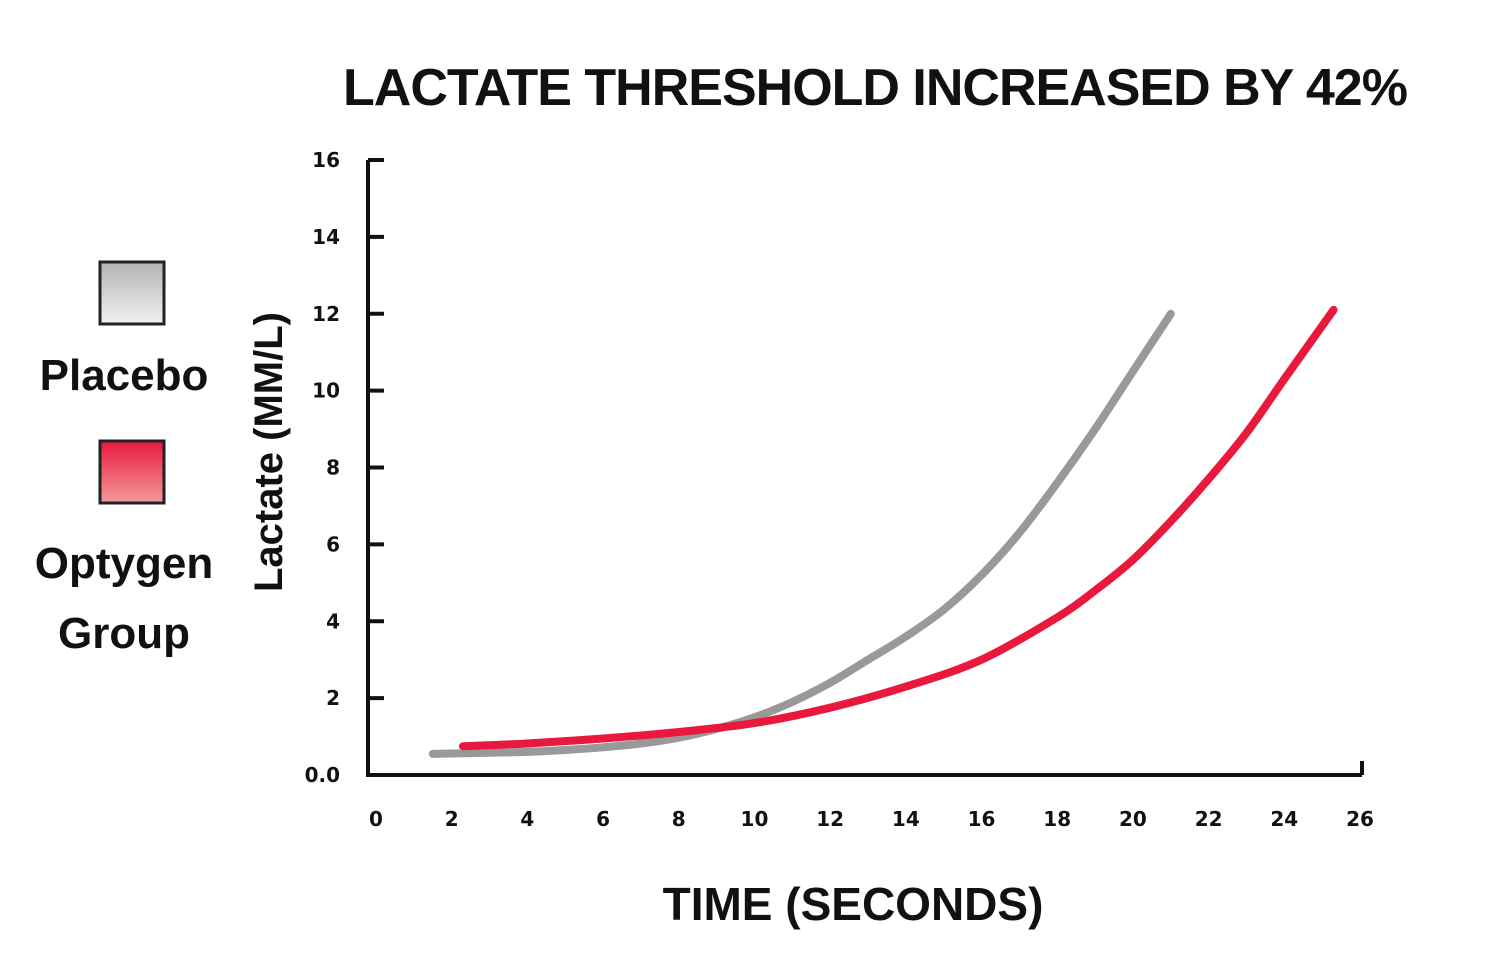 The image size is (1500, 967). Describe the element at coordinates (344, 467) in the screenshot. I see `y-ticks: 0.0 2 4 6 8 10 12 14 16` at that location.